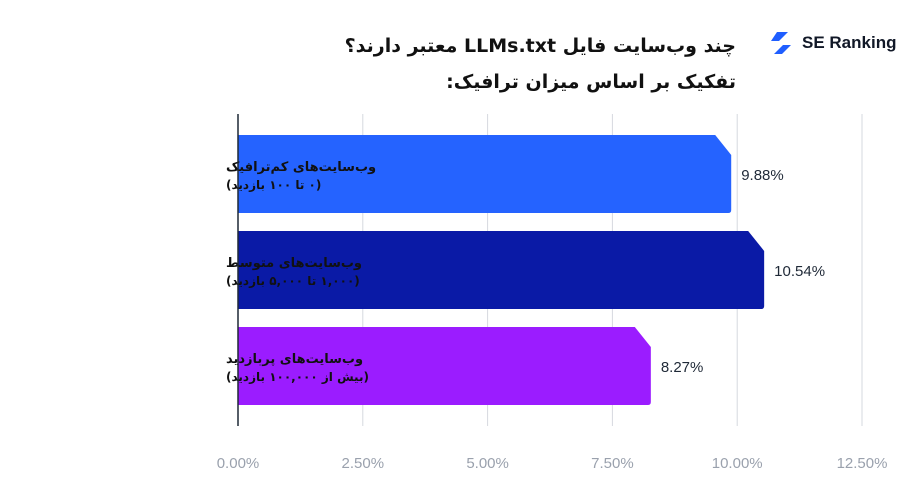  Describe the element at coordinates (487, 463) in the screenshot. I see `x-tick-label: 5.00%` at that location.